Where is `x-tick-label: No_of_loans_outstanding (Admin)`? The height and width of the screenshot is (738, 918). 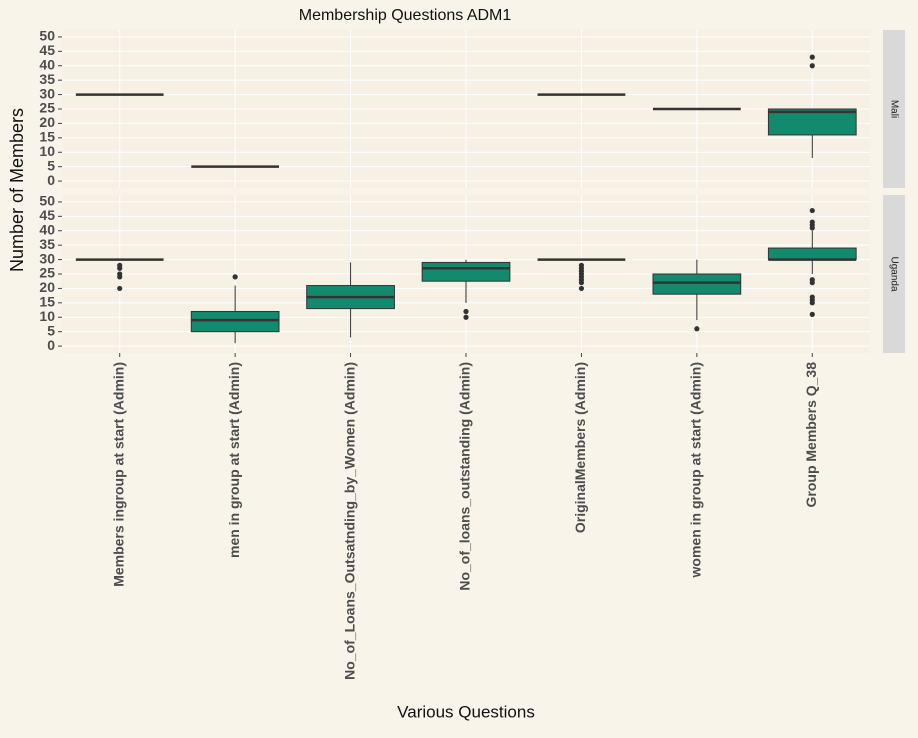
x-tick-label: No_of_loans_outstanding (Admin) is located at coordinates (465, 476).